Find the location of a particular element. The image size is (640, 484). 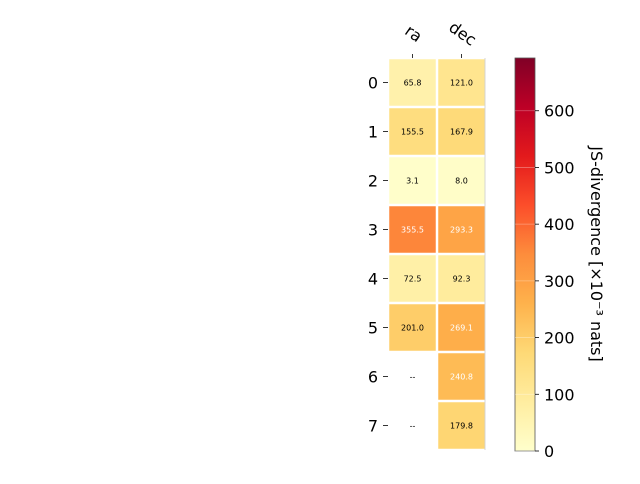

row-label: 0 is located at coordinates (373, 83).